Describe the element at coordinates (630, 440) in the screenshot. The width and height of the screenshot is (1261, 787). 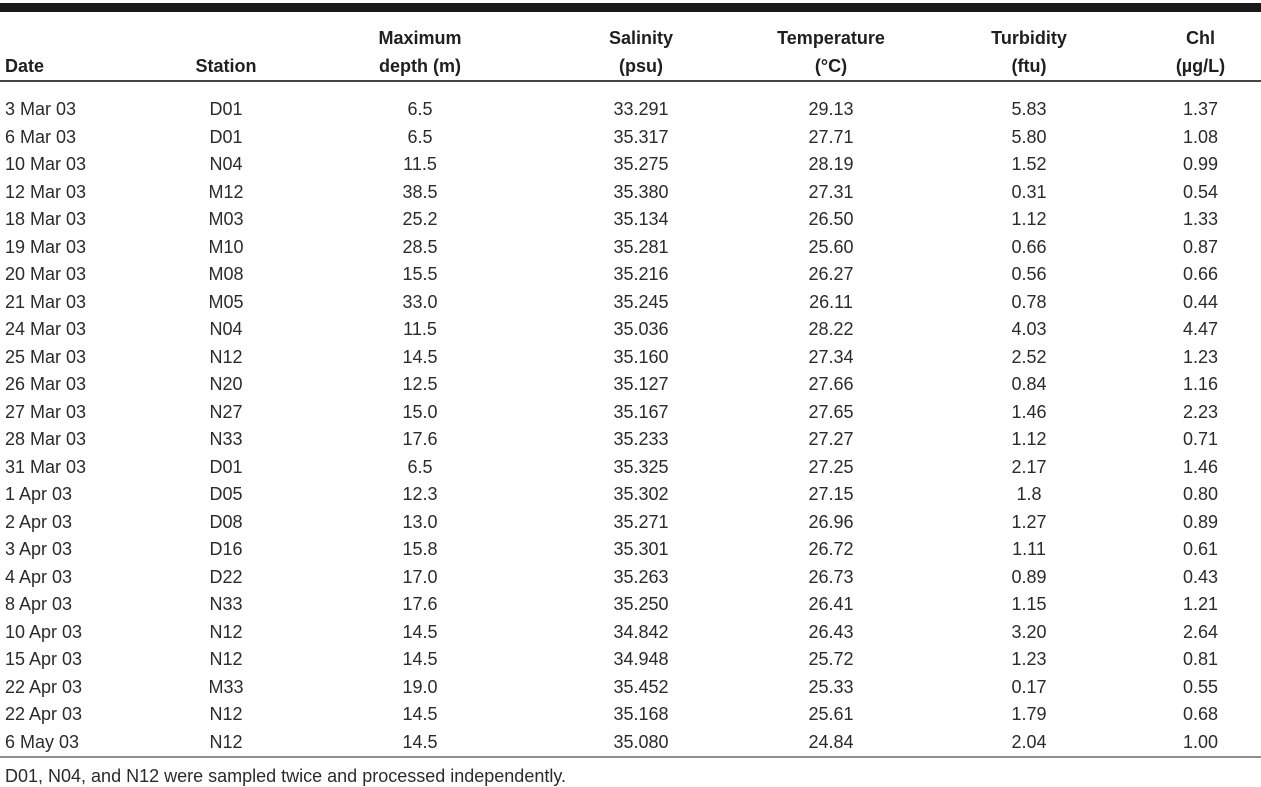
I see `table-row: 28 Mar 03 N33 17.6 35.233 27.27 1.12 0.71` at that location.